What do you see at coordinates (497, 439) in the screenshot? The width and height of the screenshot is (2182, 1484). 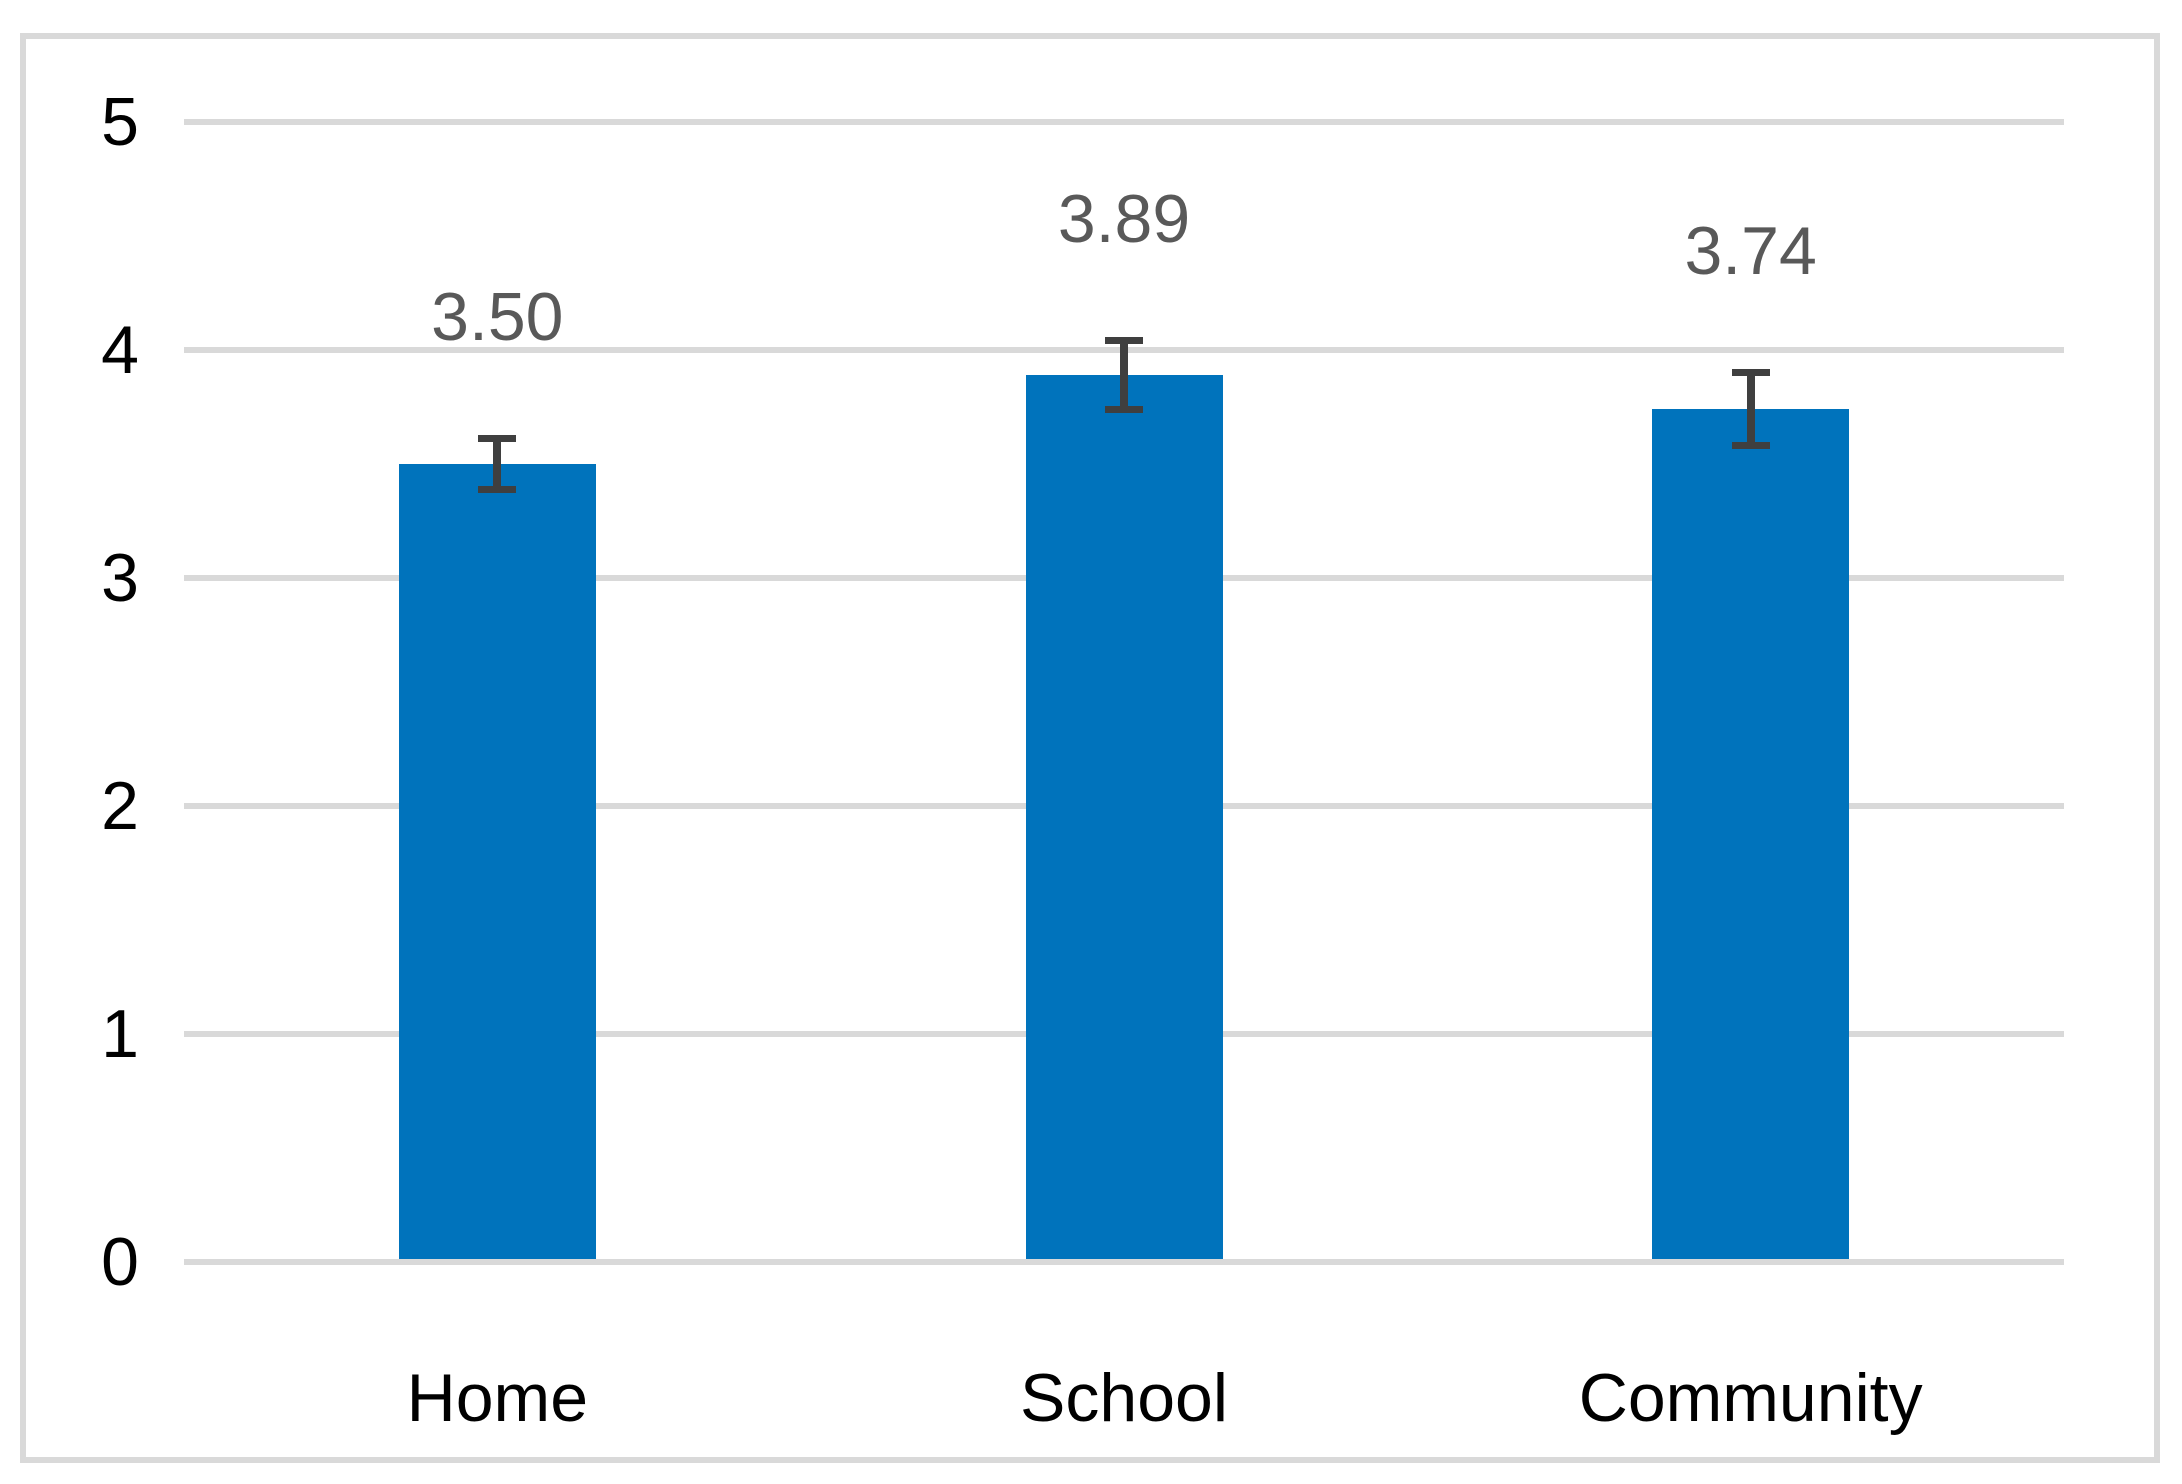 I see `error-bar-cap-top-home` at bounding box center [497, 439].